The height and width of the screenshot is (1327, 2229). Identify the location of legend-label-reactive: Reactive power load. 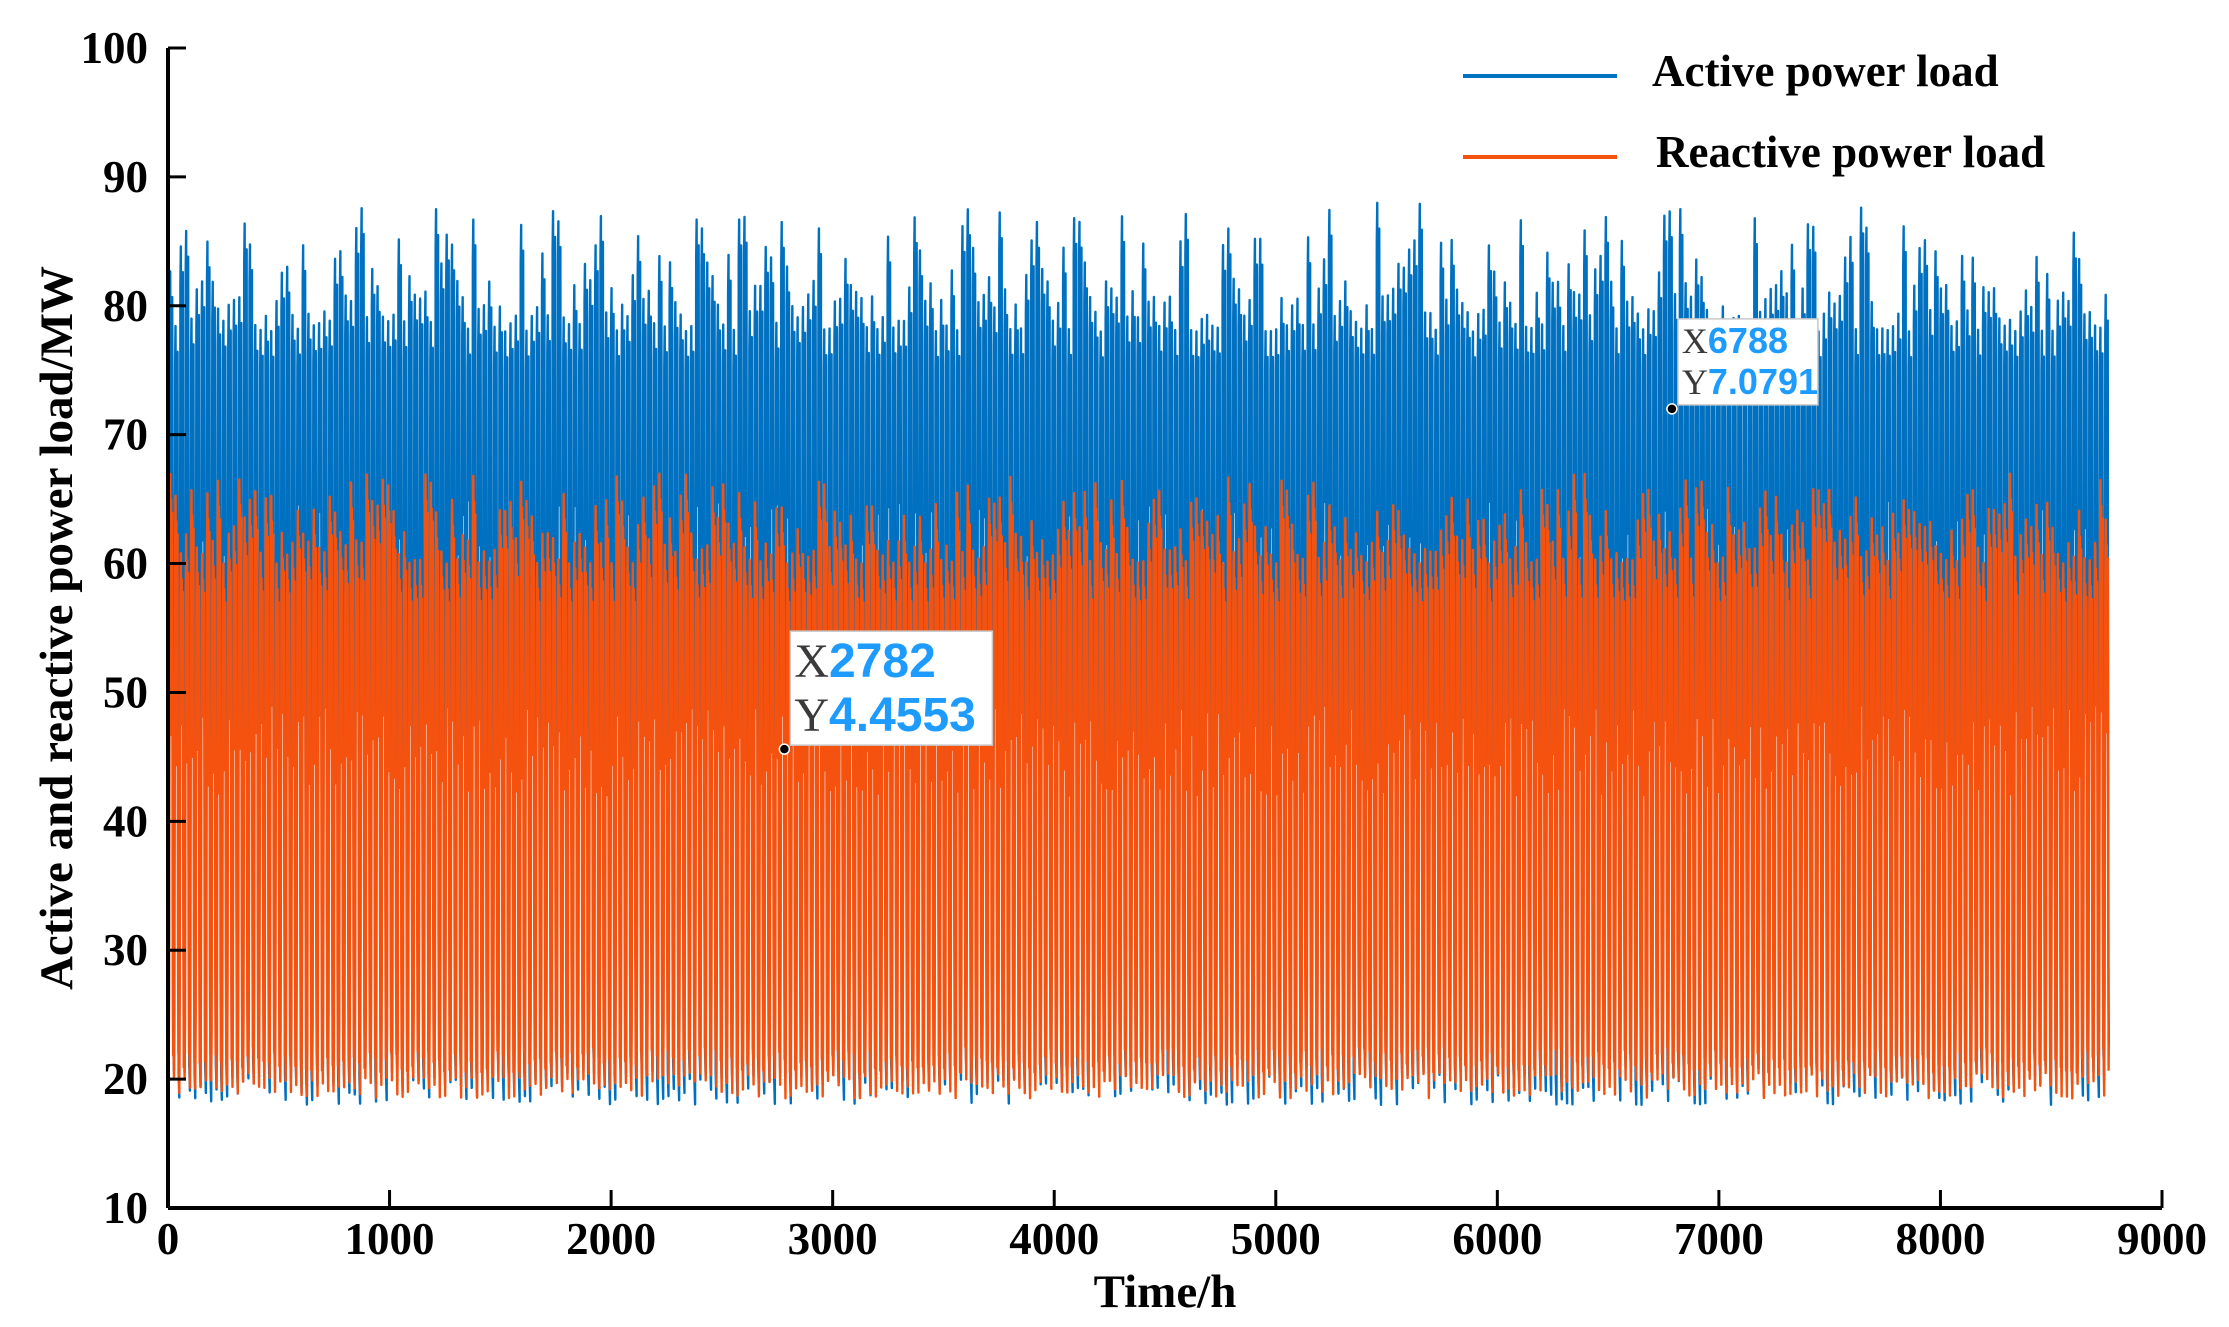
(1850, 152).